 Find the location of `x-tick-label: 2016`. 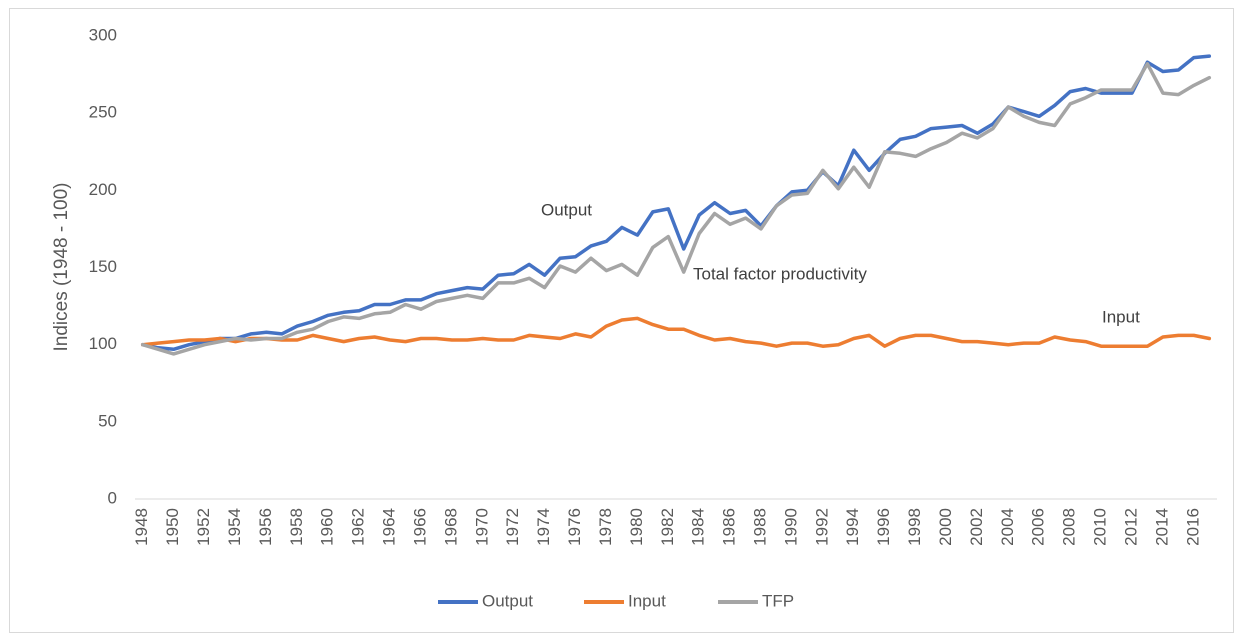

x-tick-label: 2016 is located at coordinates (1192, 527).